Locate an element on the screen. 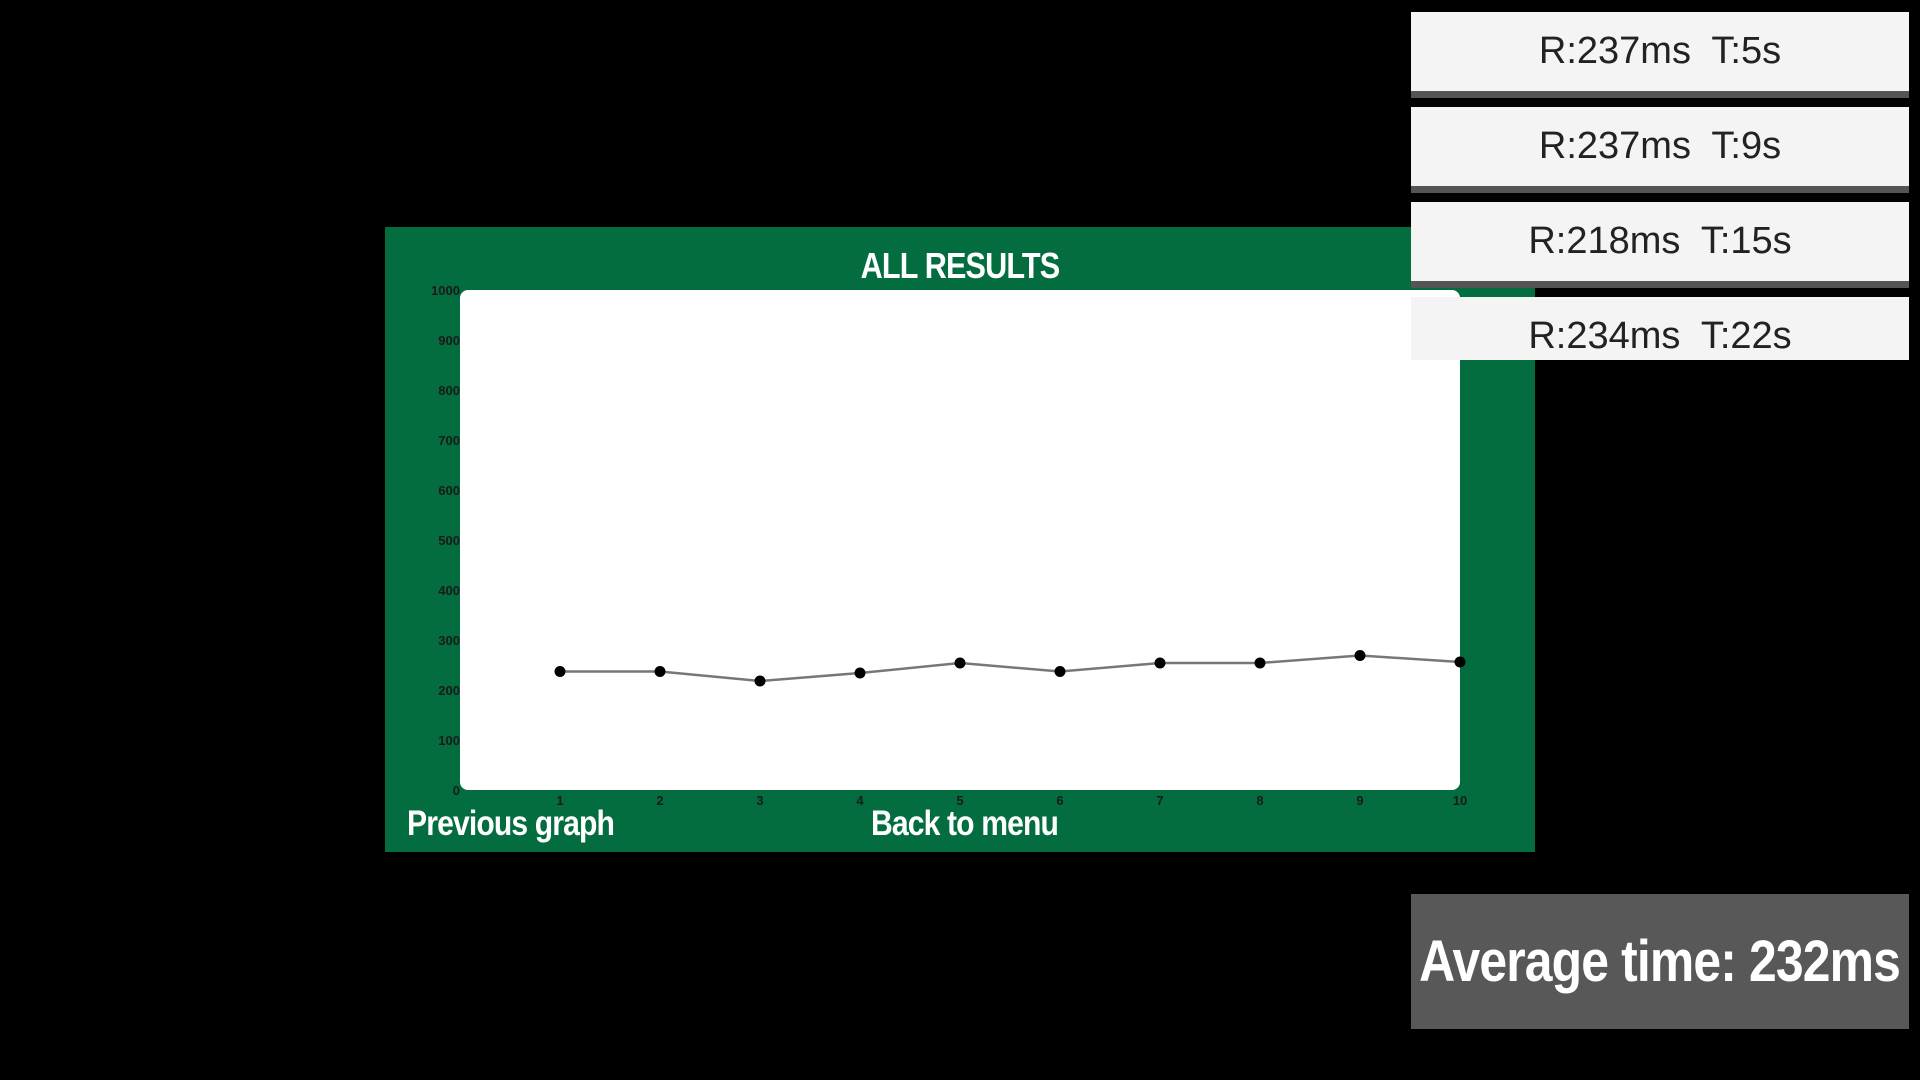  x-tick-label: 4 is located at coordinates (860, 800).